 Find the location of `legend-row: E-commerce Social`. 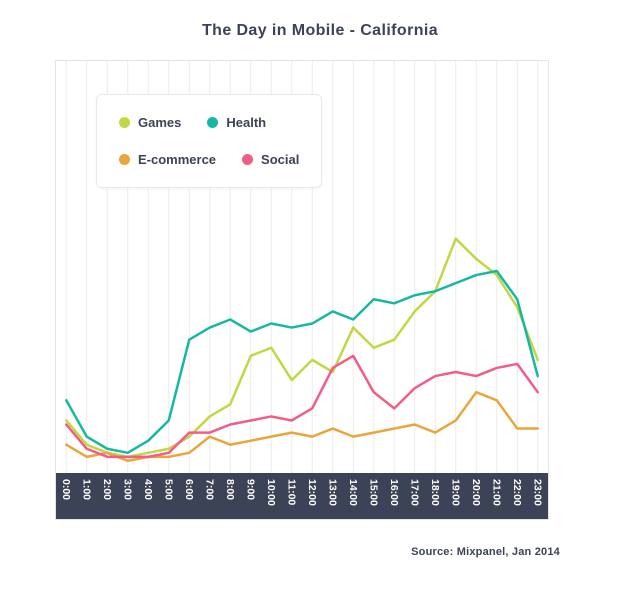

legend-row: E-commerce Social is located at coordinates (209, 159).